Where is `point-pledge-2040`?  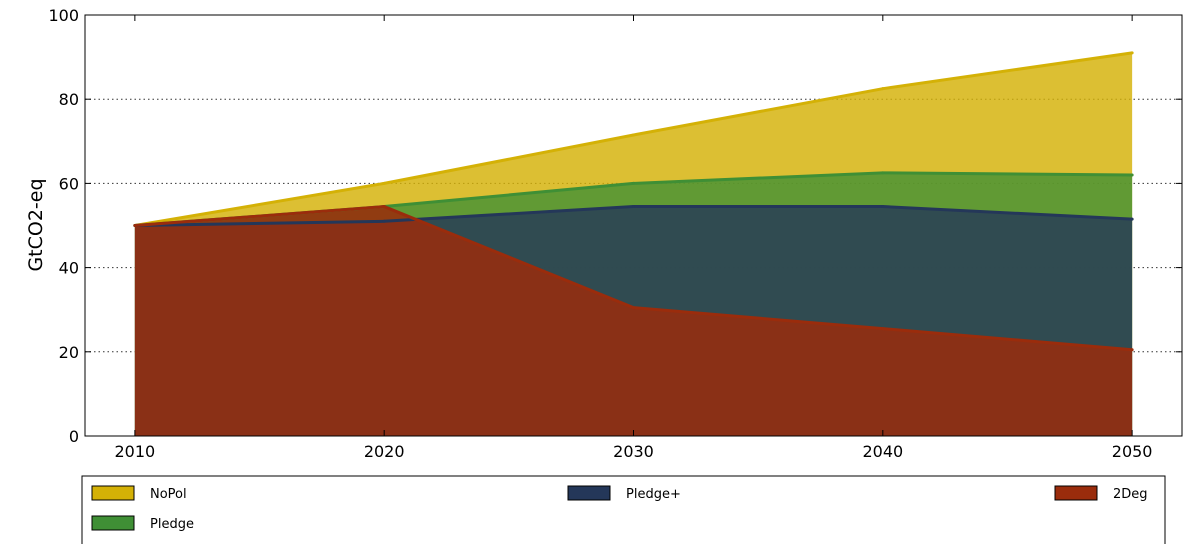
point-pledge-2040 is located at coordinates (883, 173).